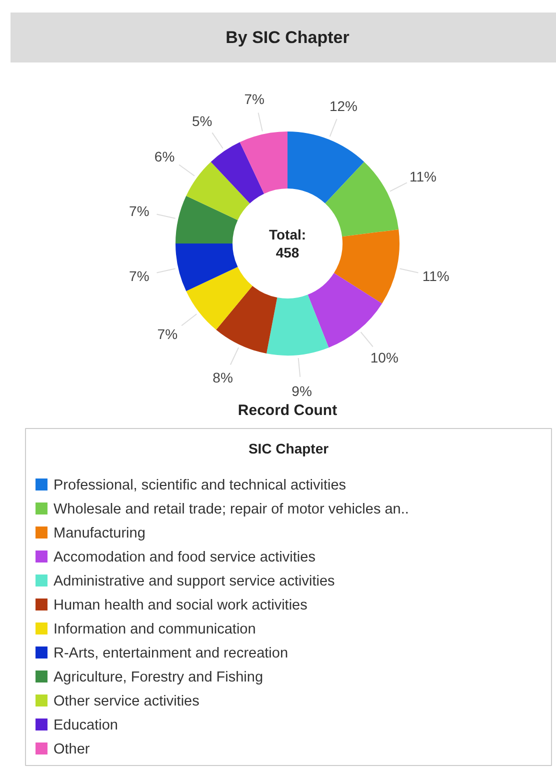 This screenshot has width=556, height=769. Describe the element at coordinates (287, 243) in the screenshot. I see `text: Total: 458` at that location.